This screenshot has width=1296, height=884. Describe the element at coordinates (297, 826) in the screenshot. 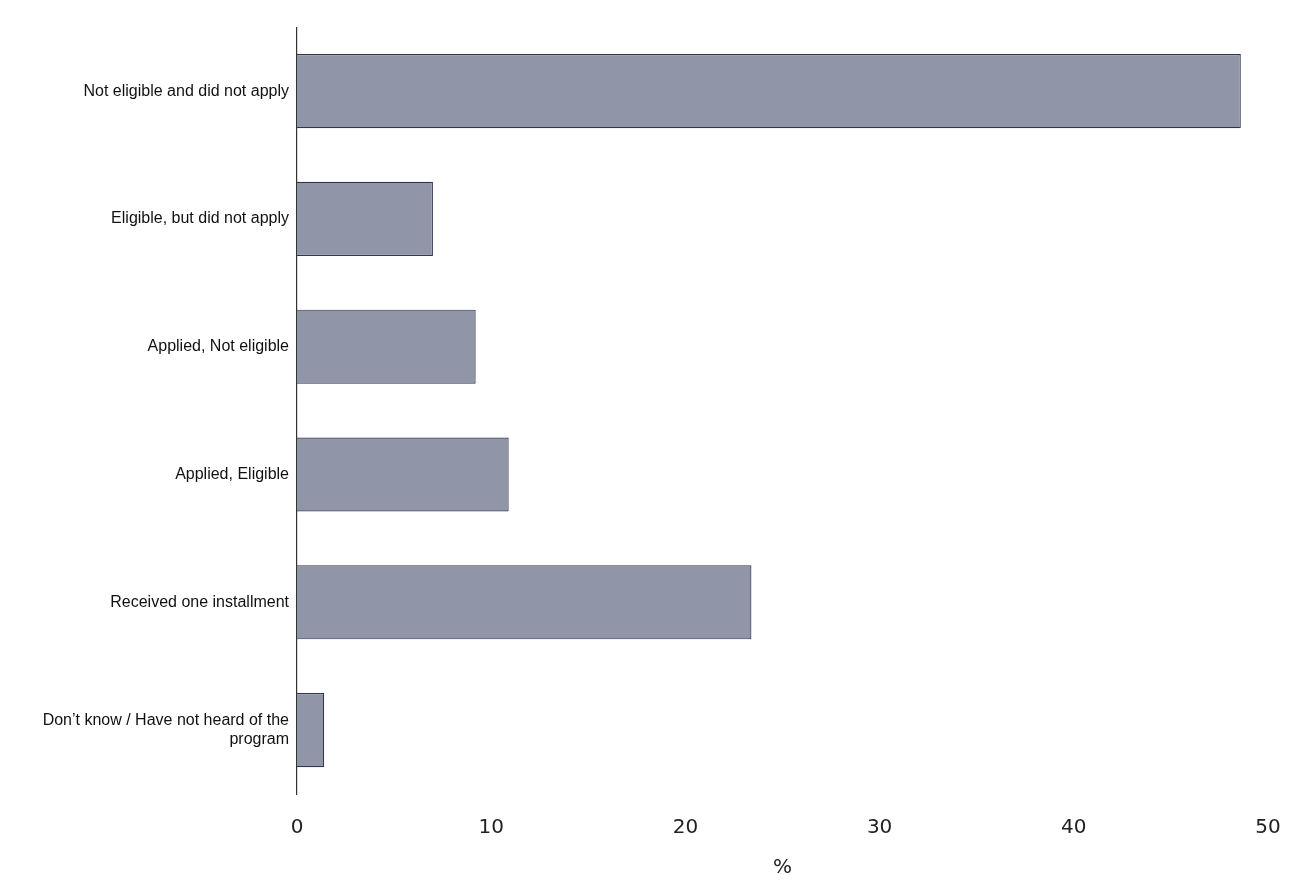

I see `x-tick-label: 0` at that location.